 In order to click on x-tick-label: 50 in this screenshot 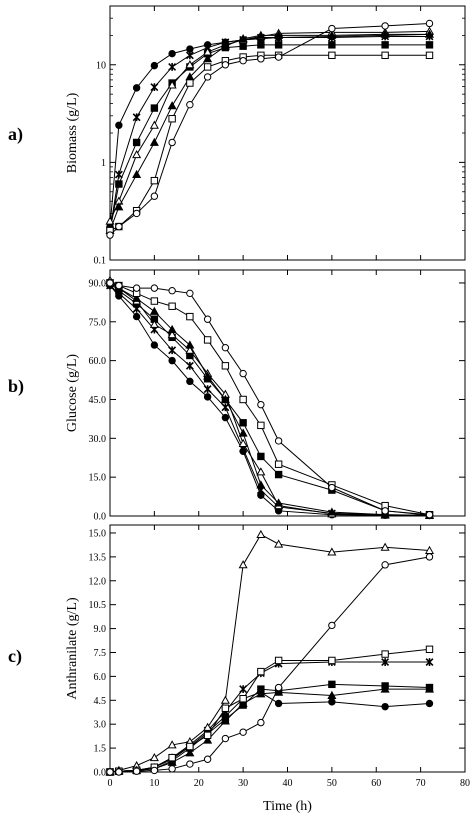, I will do `click(332, 783)`.